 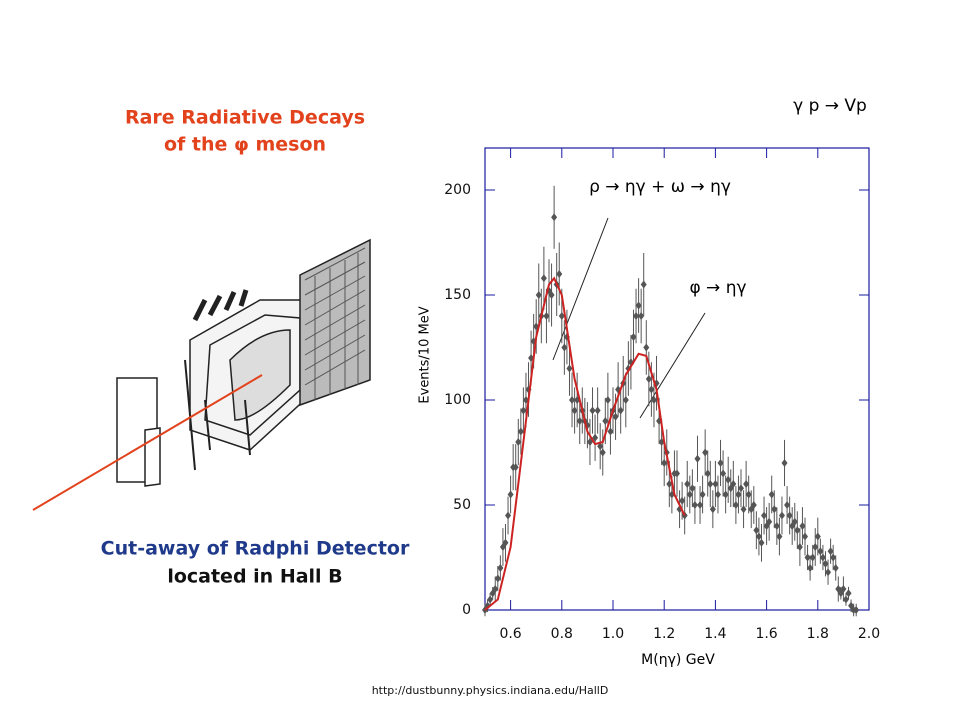 What do you see at coordinates (660, 187) in the screenshot?
I see `annotation: ρ → ηγ + ω → ηγ` at bounding box center [660, 187].